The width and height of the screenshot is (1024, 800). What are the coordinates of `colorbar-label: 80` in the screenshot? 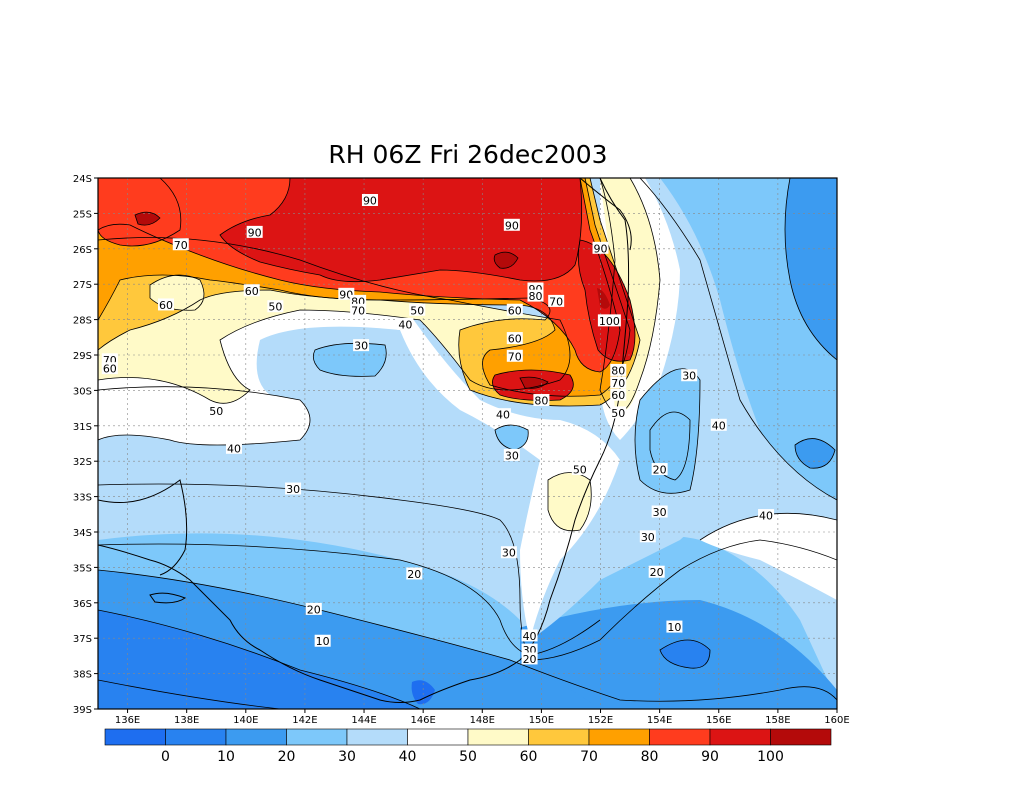 It's located at (650, 757).